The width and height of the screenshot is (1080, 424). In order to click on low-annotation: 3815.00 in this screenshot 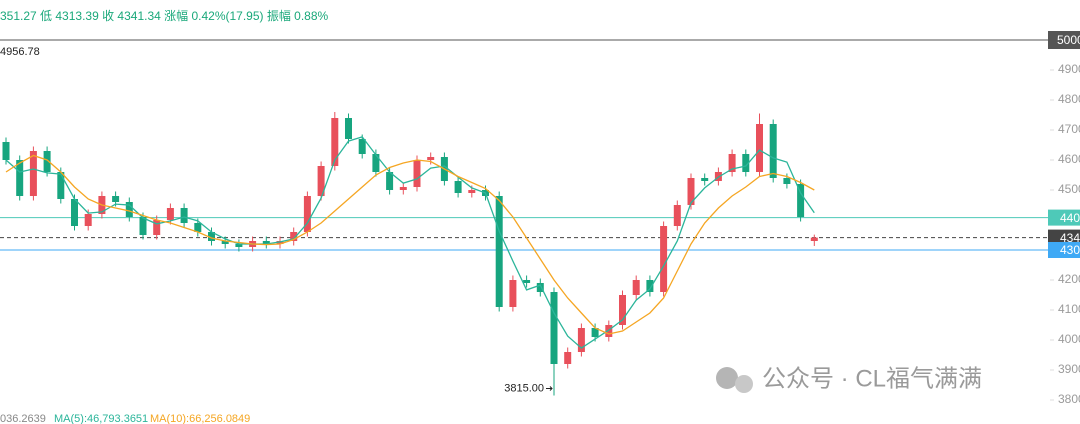, I will do `click(524, 388)`.